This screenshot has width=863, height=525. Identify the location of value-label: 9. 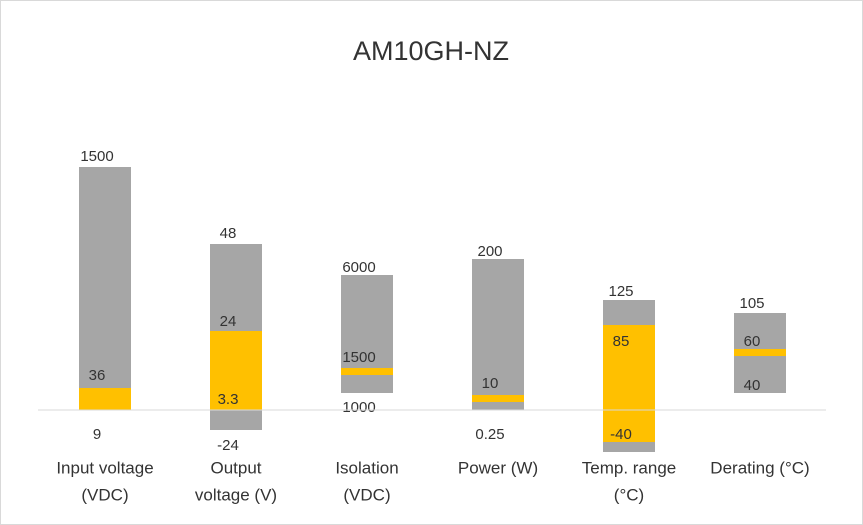
(97, 434).